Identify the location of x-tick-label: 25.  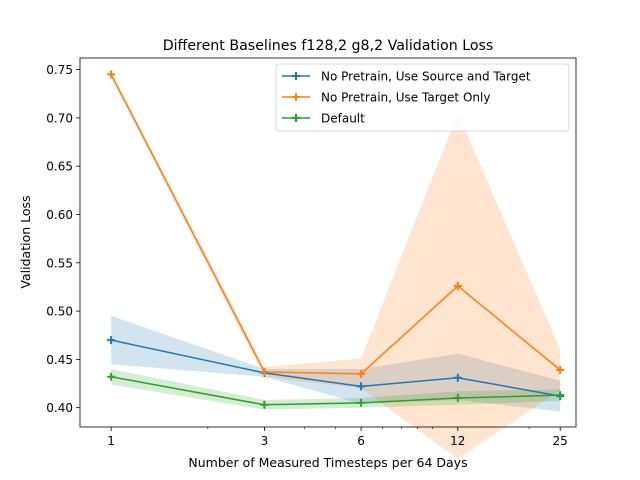
(560, 441).